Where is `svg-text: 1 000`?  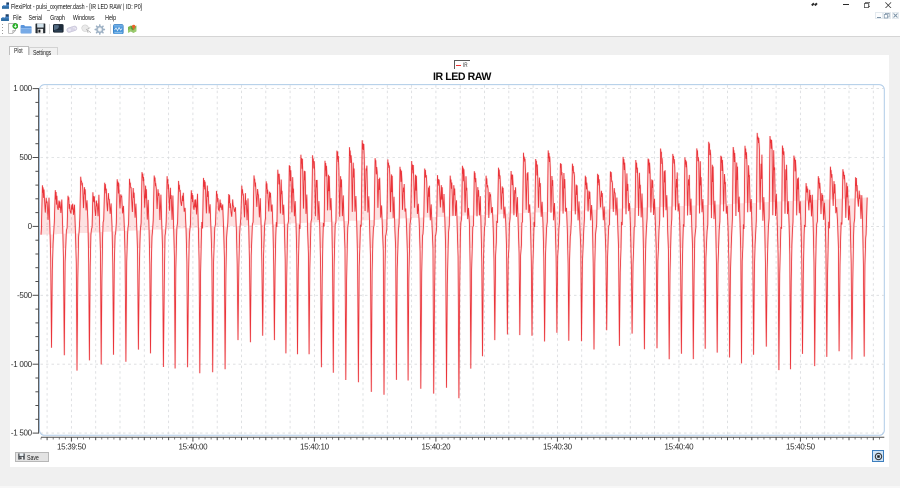
svg-text: 1 000 is located at coordinates (22, 88).